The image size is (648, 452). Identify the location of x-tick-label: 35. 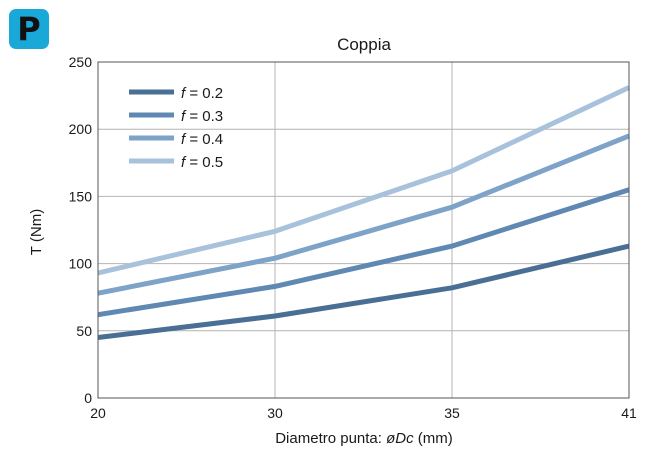
(452, 413).